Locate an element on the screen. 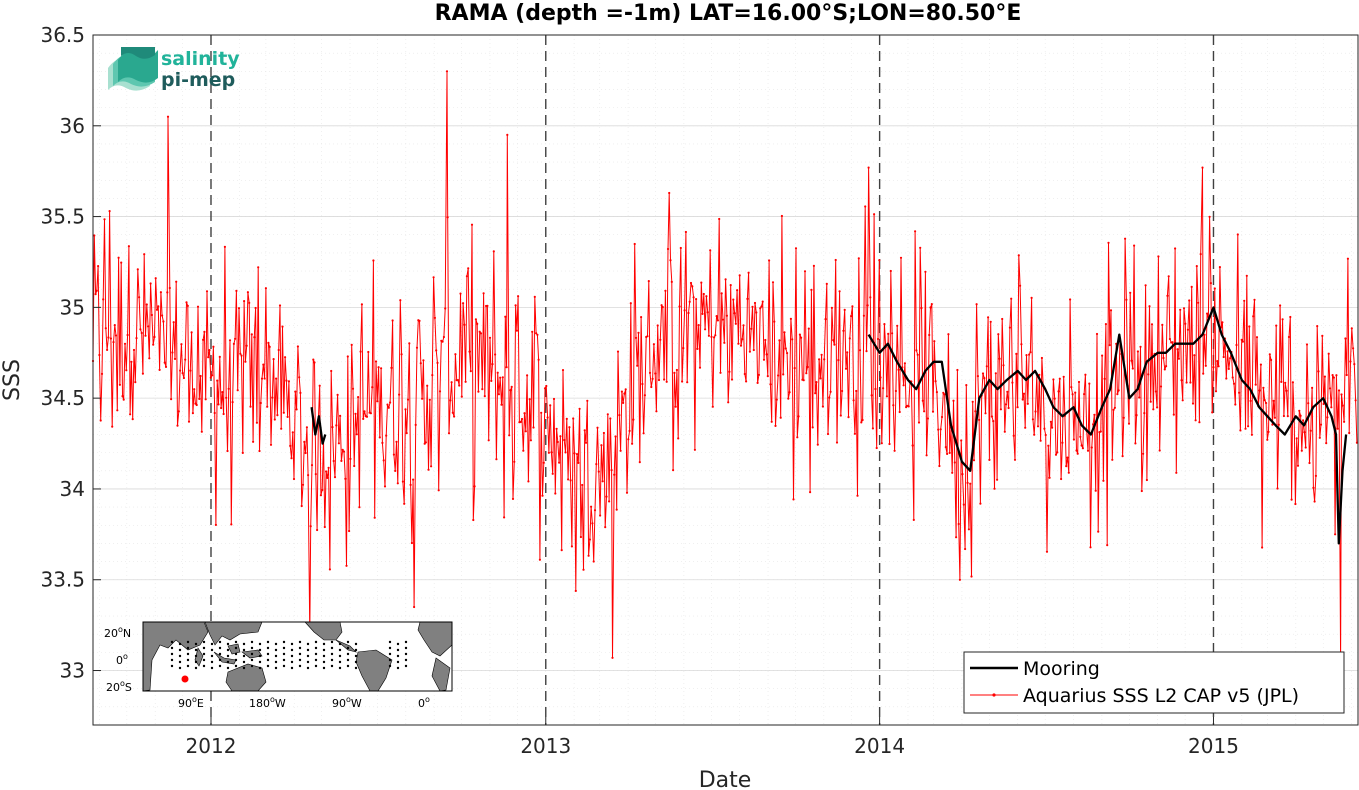 This screenshot has width=1359, height=790. legend-box is located at coordinates (1154, 682).